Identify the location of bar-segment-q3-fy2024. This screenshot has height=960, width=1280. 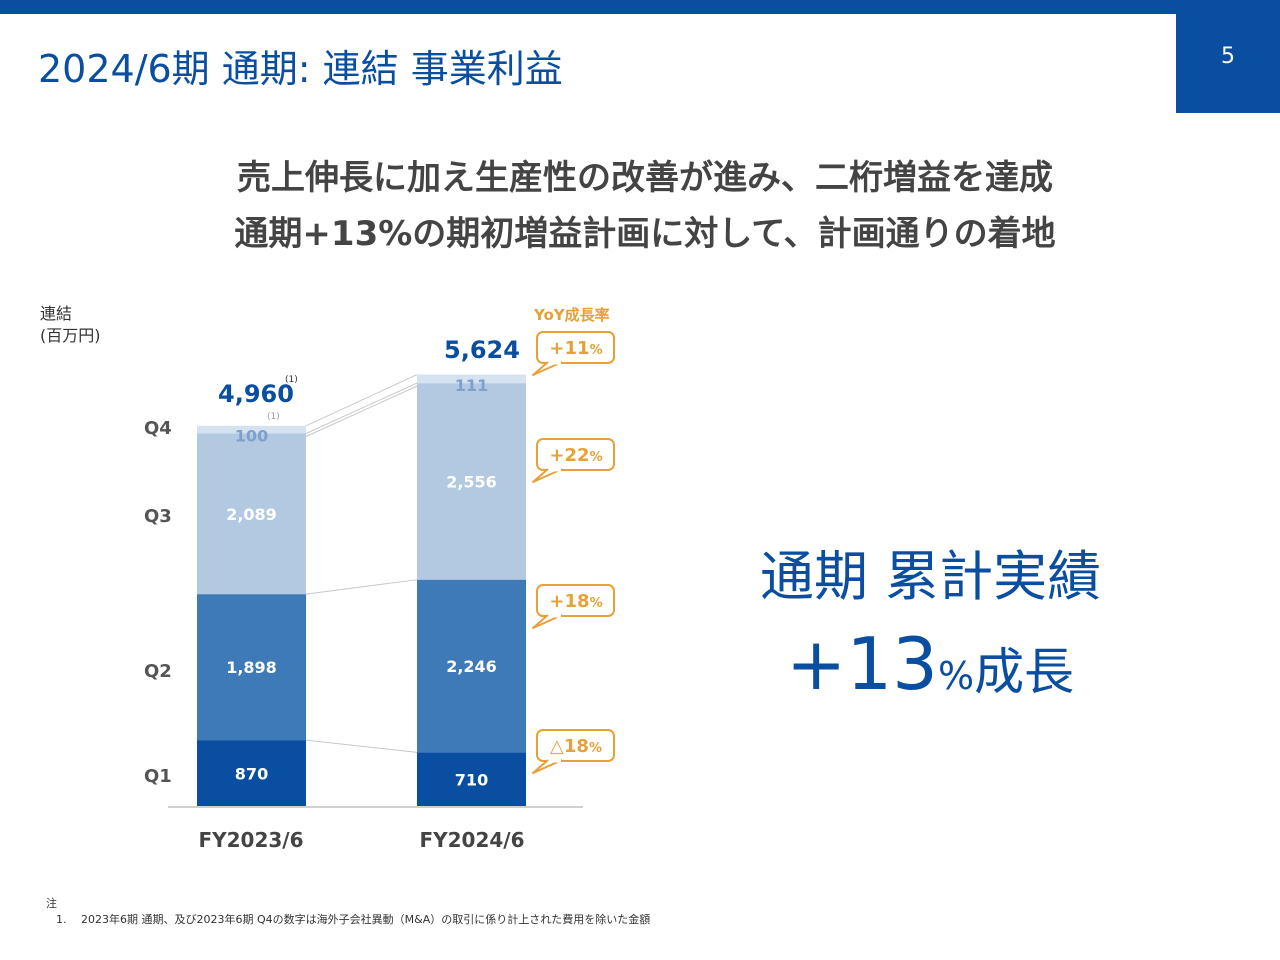
(471, 481).